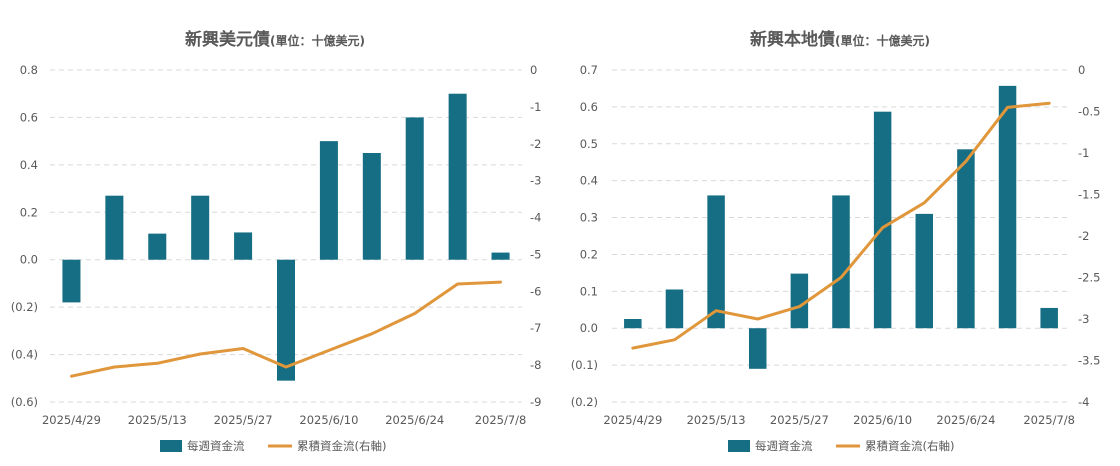 This screenshot has height=466, width=1120. What do you see at coordinates (589, 291) in the screenshot?
I see `y-left-tick-label: 0.1` at bounding box center [589, 291].